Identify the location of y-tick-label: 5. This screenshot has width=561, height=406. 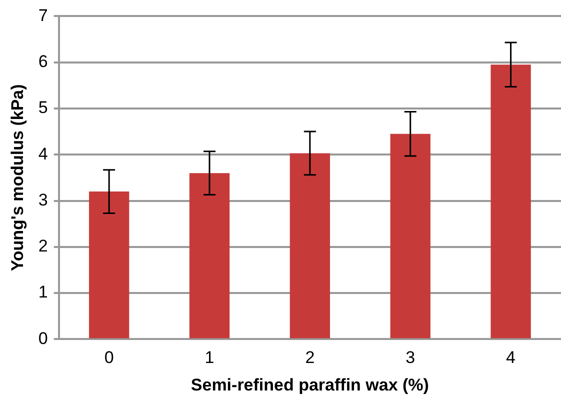
(43, 108).